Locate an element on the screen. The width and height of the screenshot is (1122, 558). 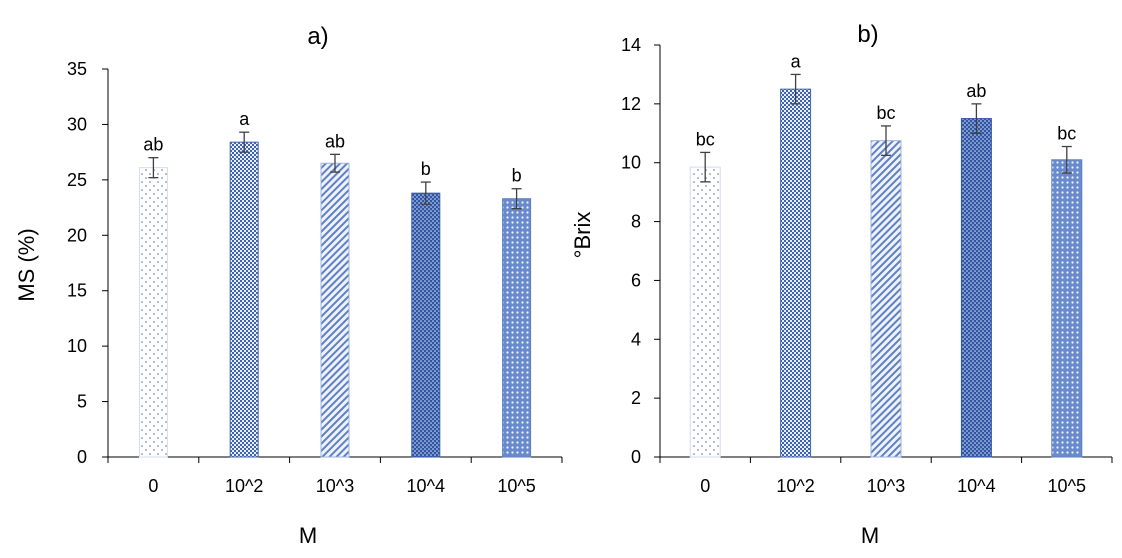
panel-b-y-tick-label: 12 is located at coordinates (631, 104).